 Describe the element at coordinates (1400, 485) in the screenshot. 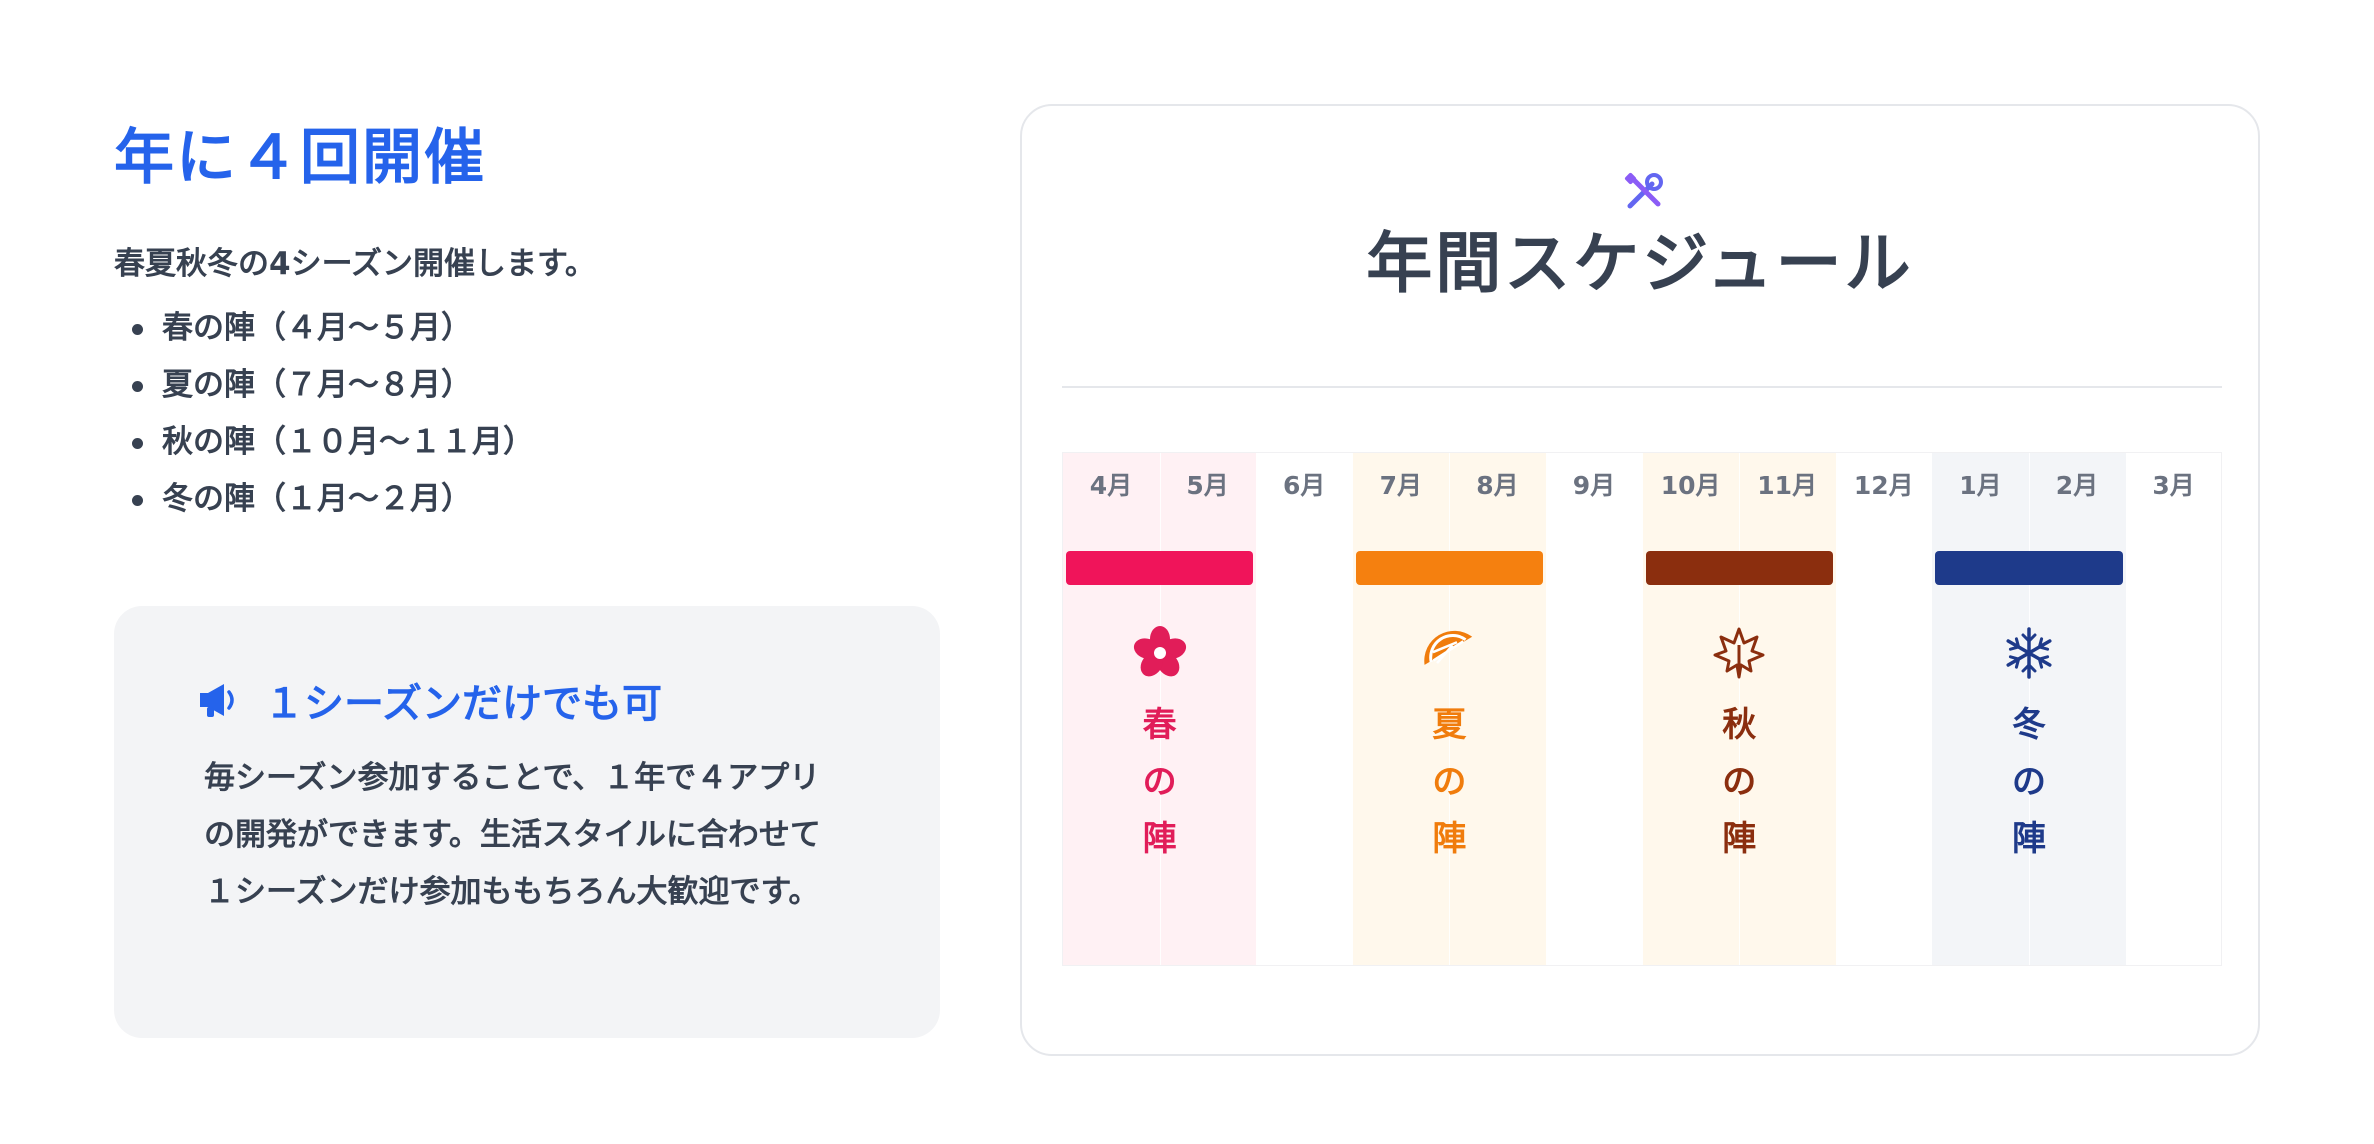

I see `month-label: 7月` at that location.